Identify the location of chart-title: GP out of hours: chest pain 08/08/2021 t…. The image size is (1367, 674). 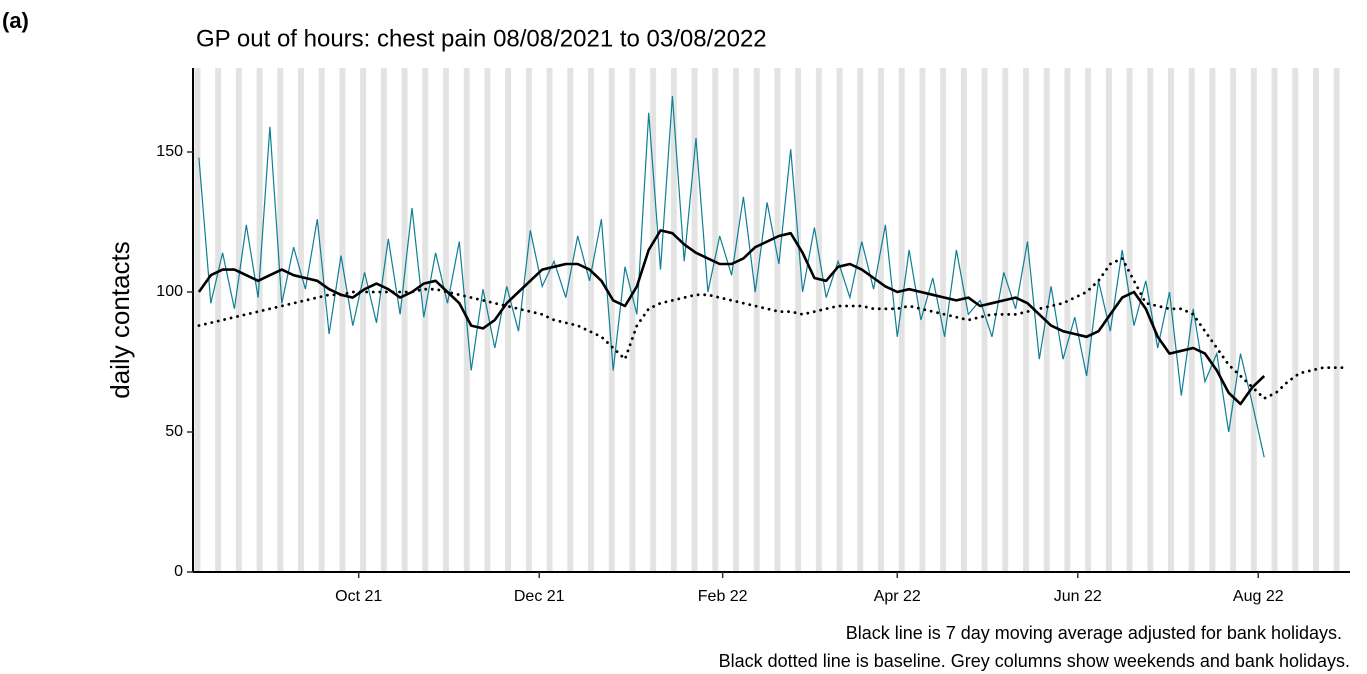
(481, 38).